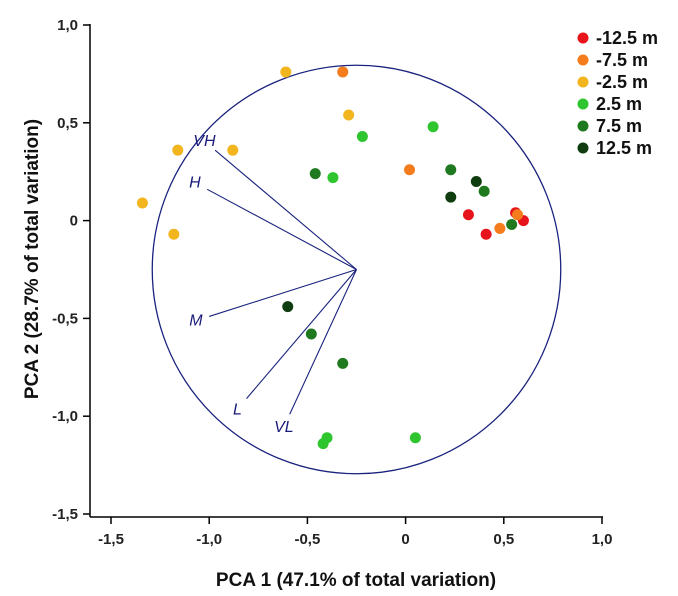 This screenshot has width=678, height=596. What do you see at coordinates (237, 409) in the screenshot?
I see `loading-vector-label: L` at bounding box center [237, 409].